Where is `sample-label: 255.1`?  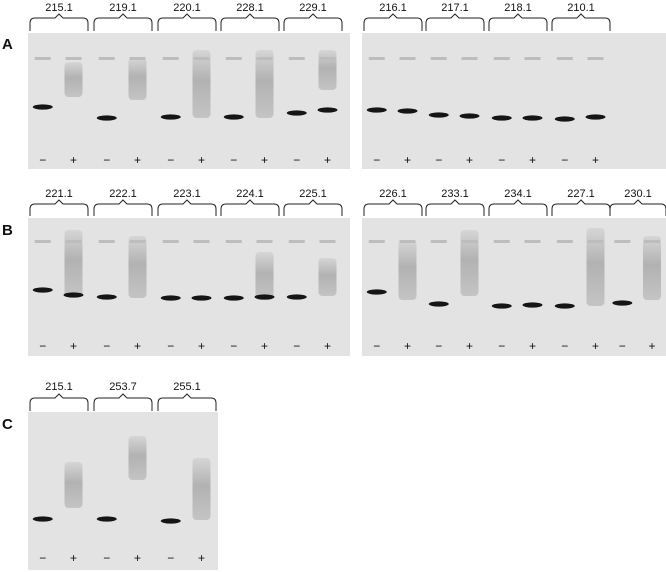
sample-label: 255.1 is located at coordinates (187, 387).